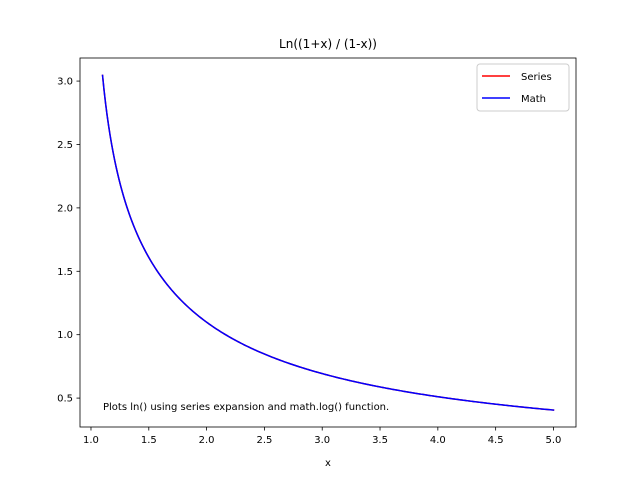  What do you see at coordinates (65, 399) in the screenshot?
I see `y-tick-label: 0.5` at bounding box center [65, 399].